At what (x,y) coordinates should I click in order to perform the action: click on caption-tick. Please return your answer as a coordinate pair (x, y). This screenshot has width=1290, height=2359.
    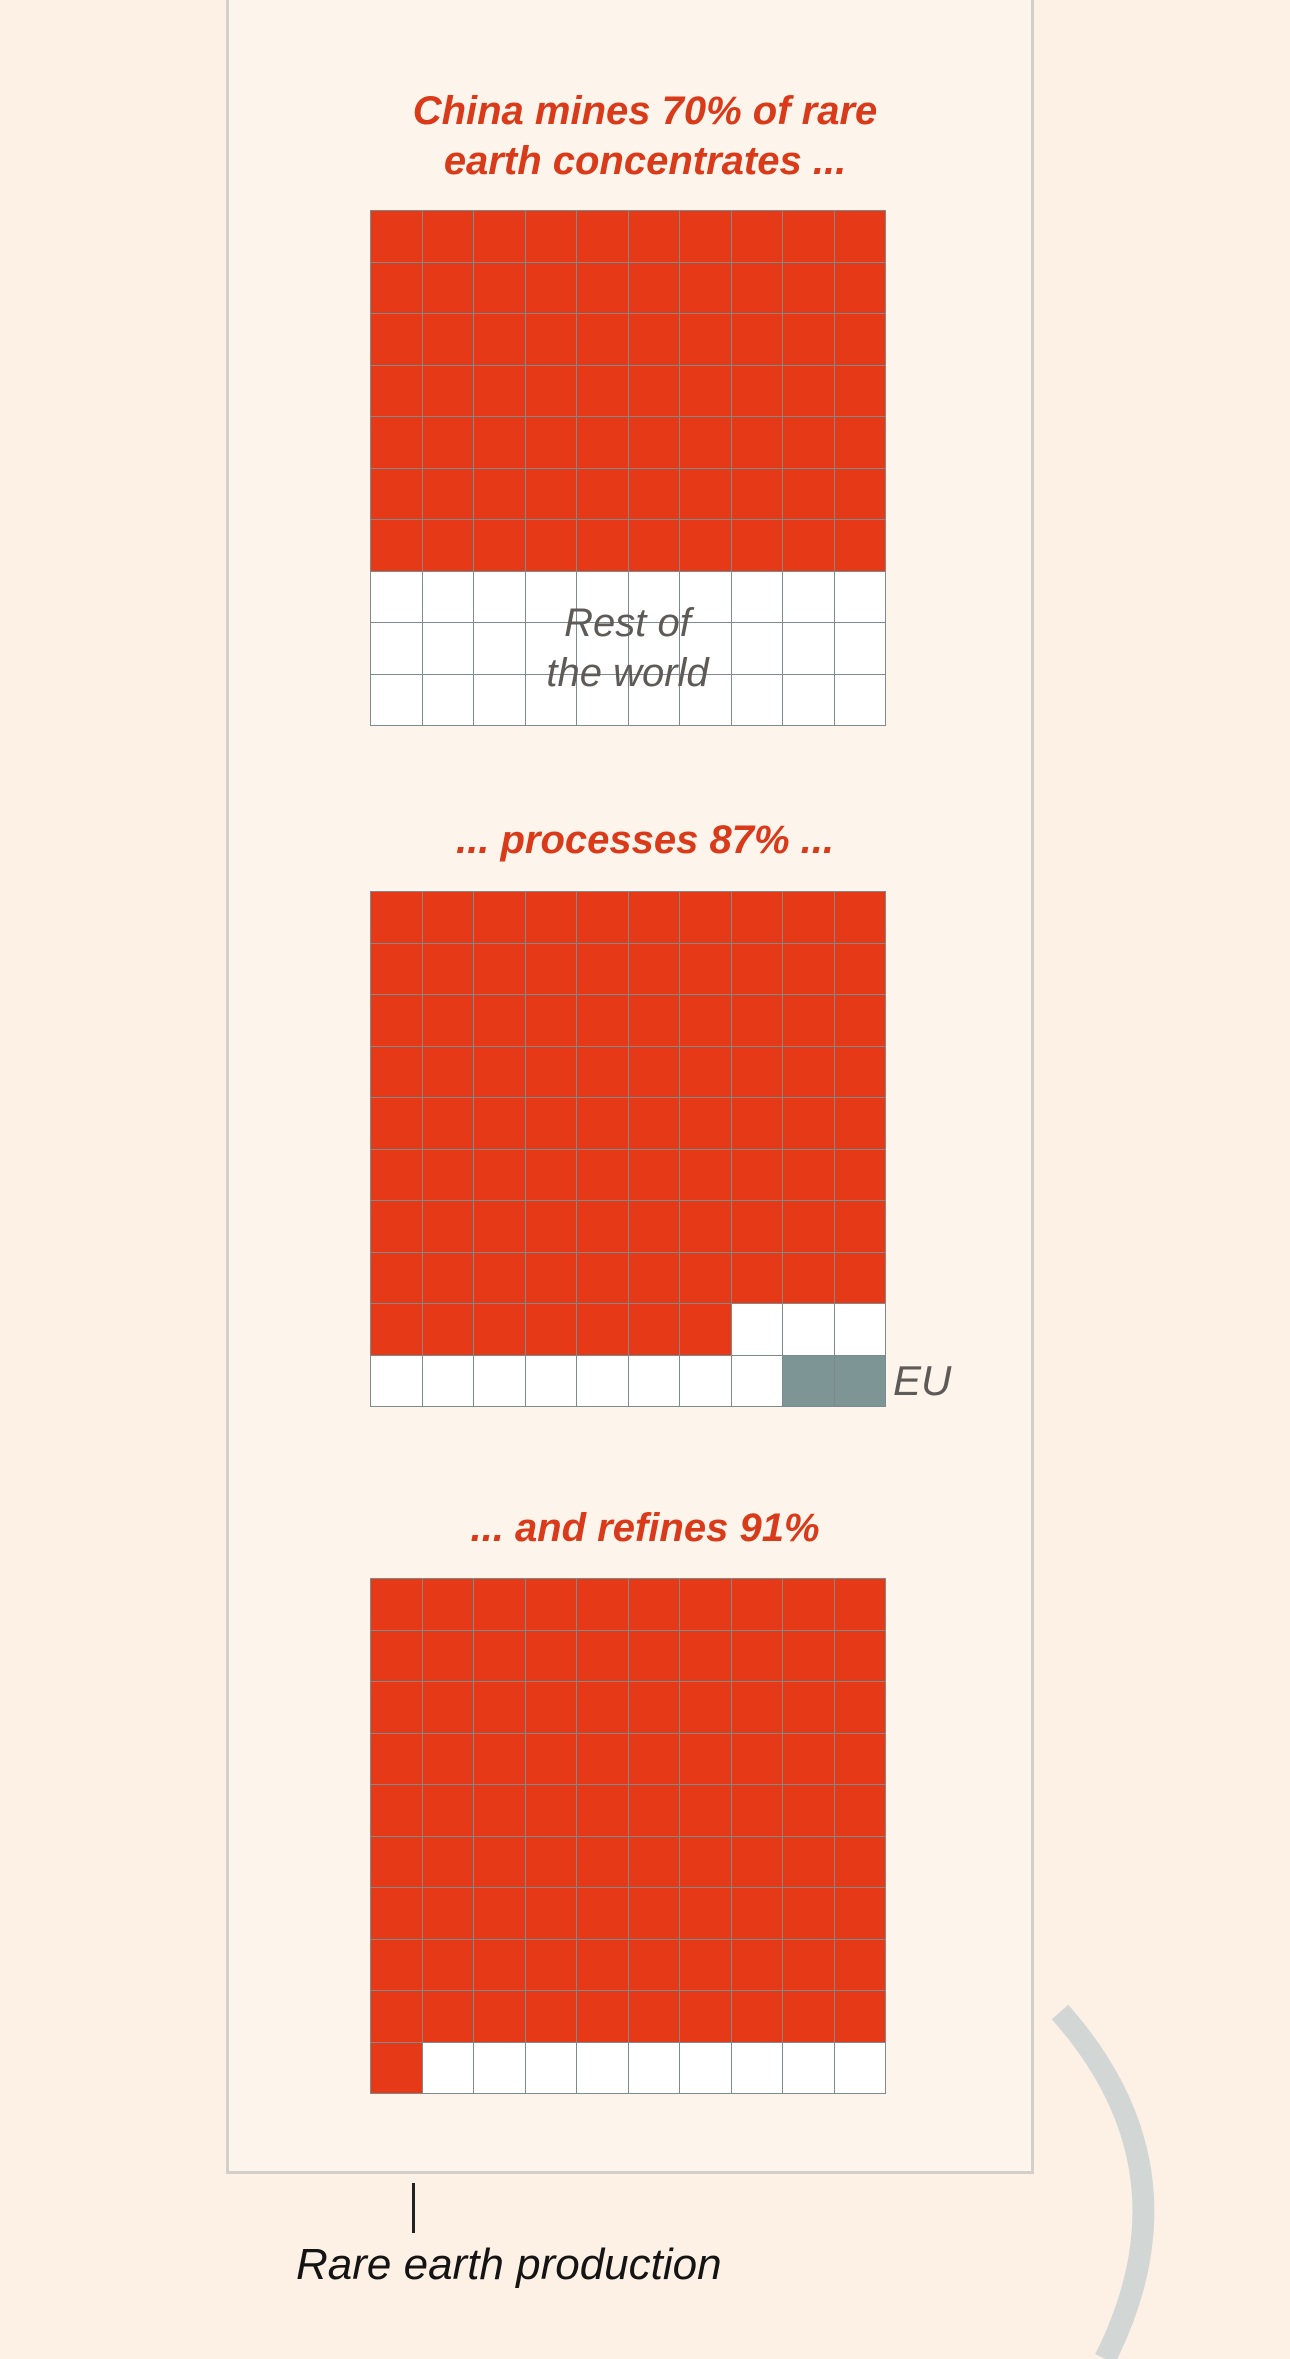
    Looking at the image, I should click on (413, 2208).